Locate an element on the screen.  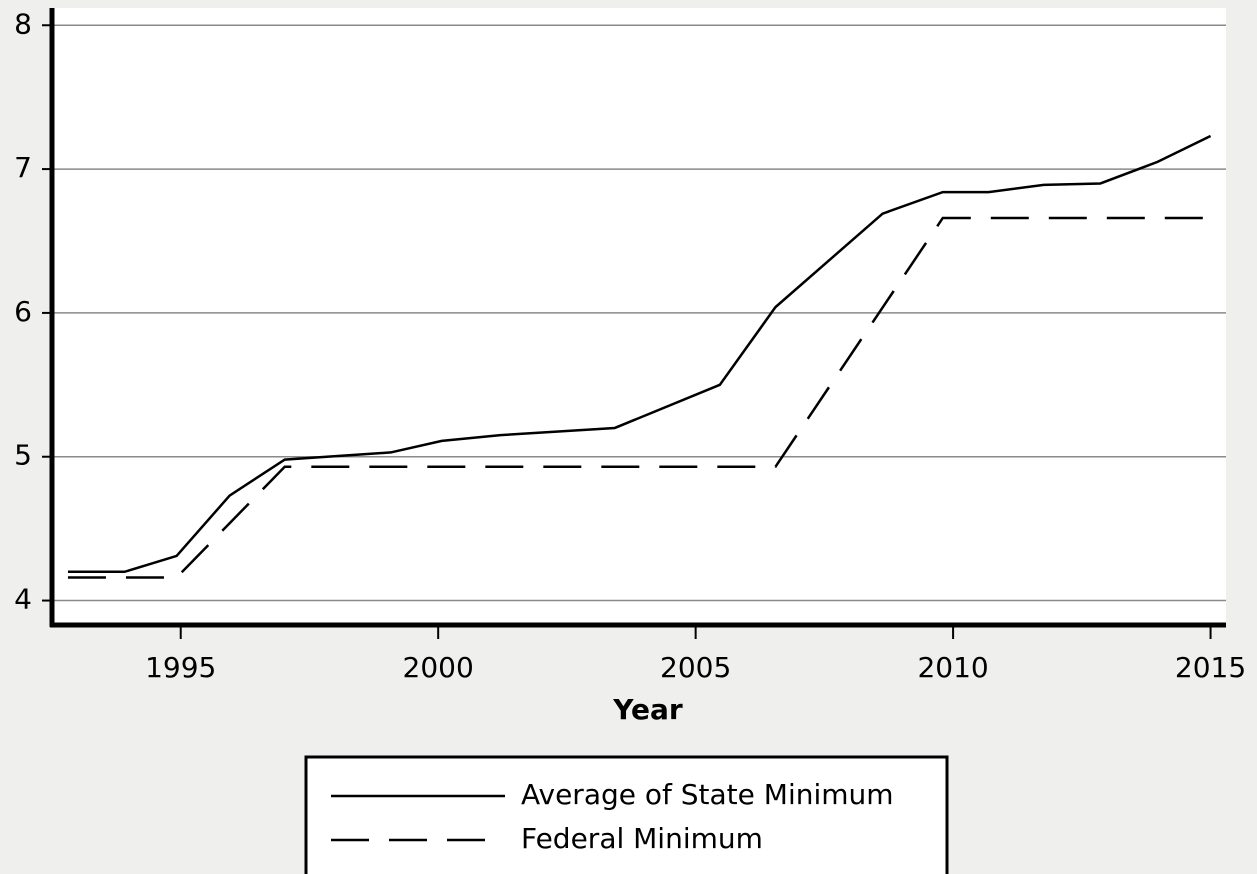
legend: Average of State Minimum Federal Minimum is located at coordinates (612, 816).